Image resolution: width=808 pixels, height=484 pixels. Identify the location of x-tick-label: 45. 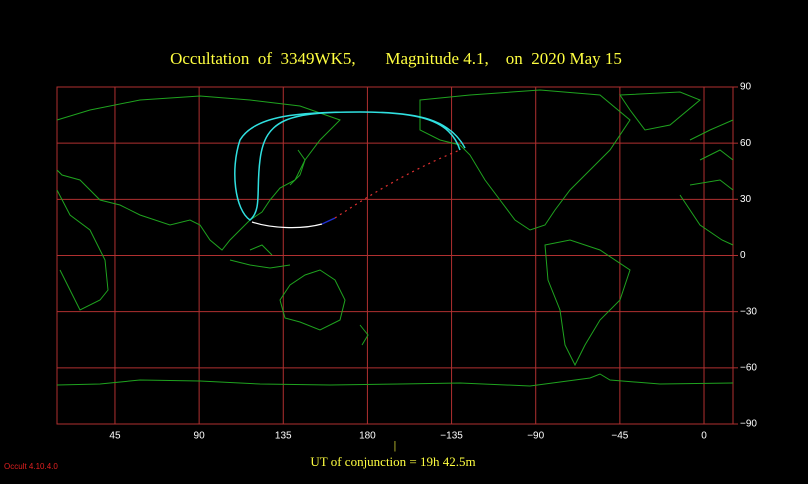
(115, 436).